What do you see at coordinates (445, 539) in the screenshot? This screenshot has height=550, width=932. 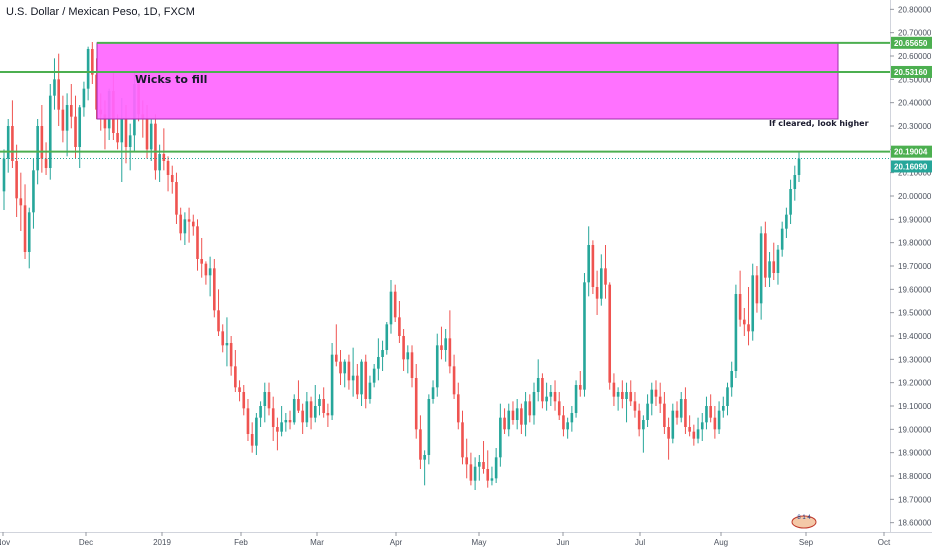 I see `time-axis: Nov Dec 2019 Feb Mar Apr May Jun Jul Aug Sep Oct` at bounding box center [445, 539].